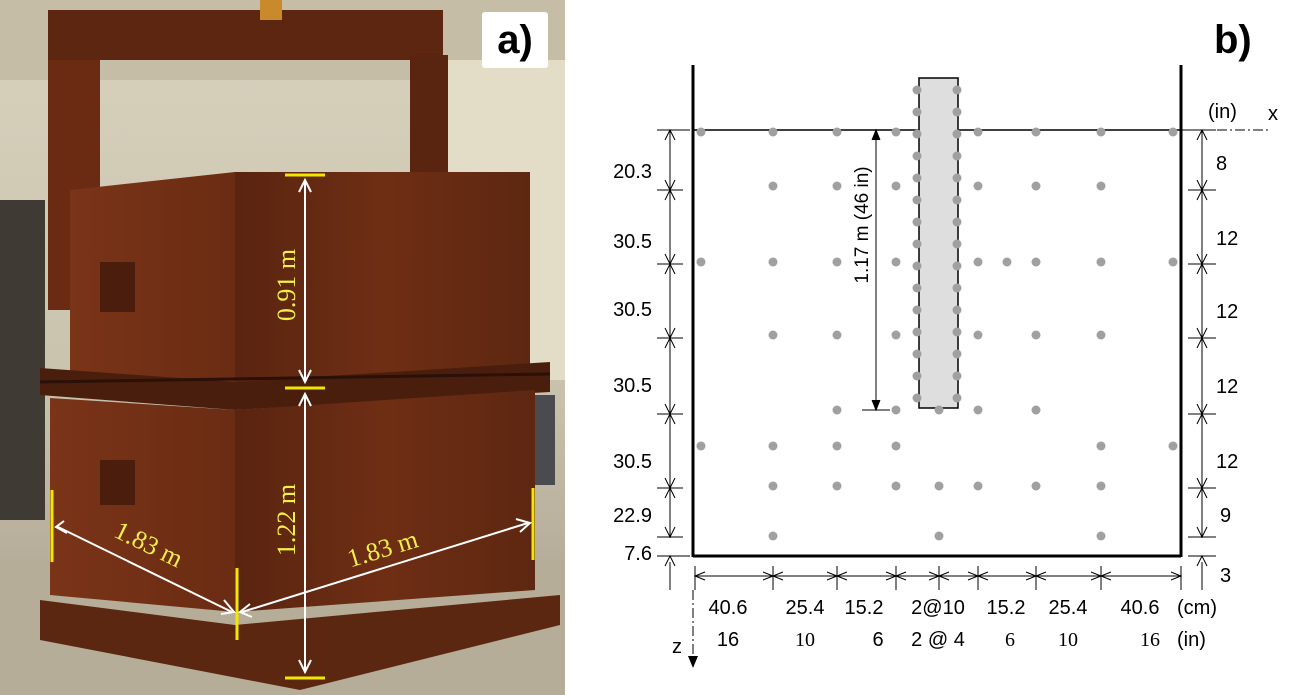 The width and height of the screenshot is (1291, 695). I want to click on pile-length-dimension, so click(876, 270).